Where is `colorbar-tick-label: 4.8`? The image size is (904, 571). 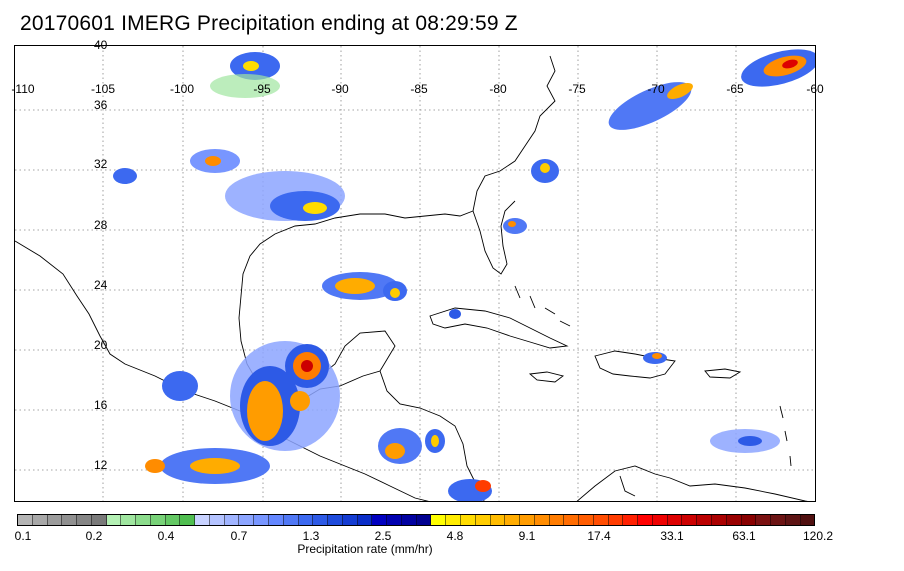
colorbar-tick-label: 4.8 is located at coordinates (455, 536).